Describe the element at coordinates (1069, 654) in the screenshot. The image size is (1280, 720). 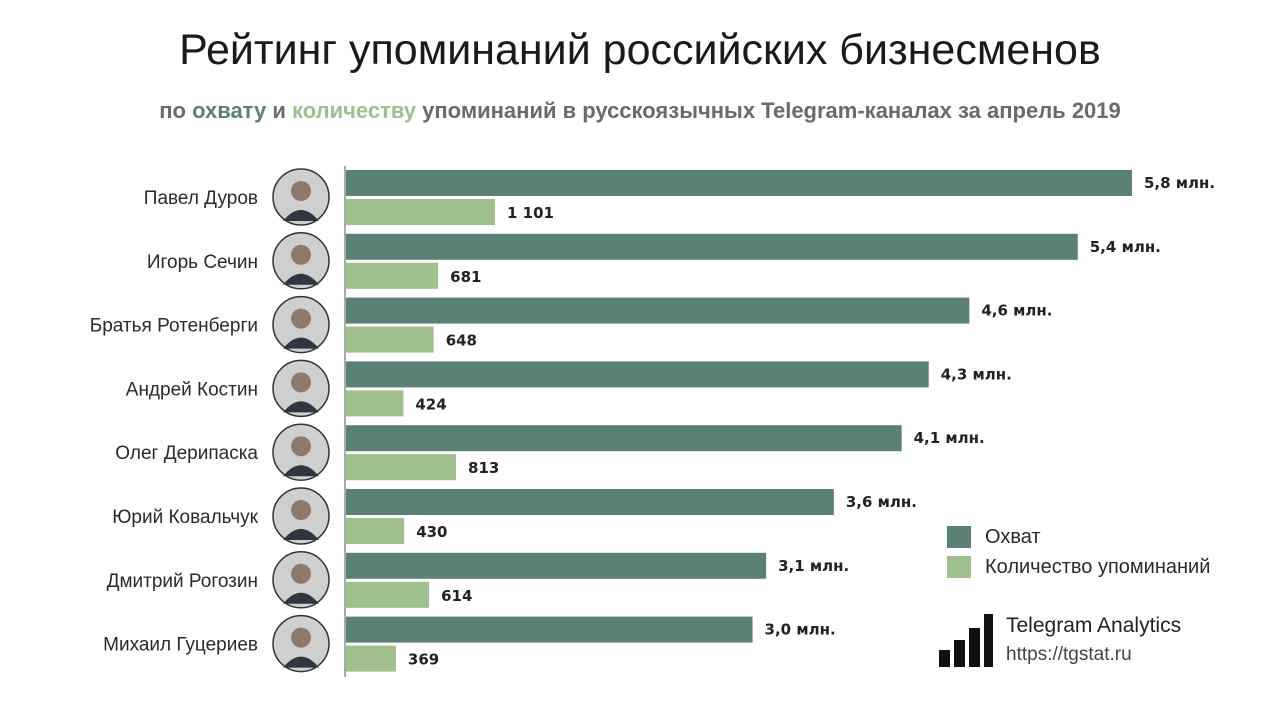
I see `brand-url: https://tgstat.ru` at that location.